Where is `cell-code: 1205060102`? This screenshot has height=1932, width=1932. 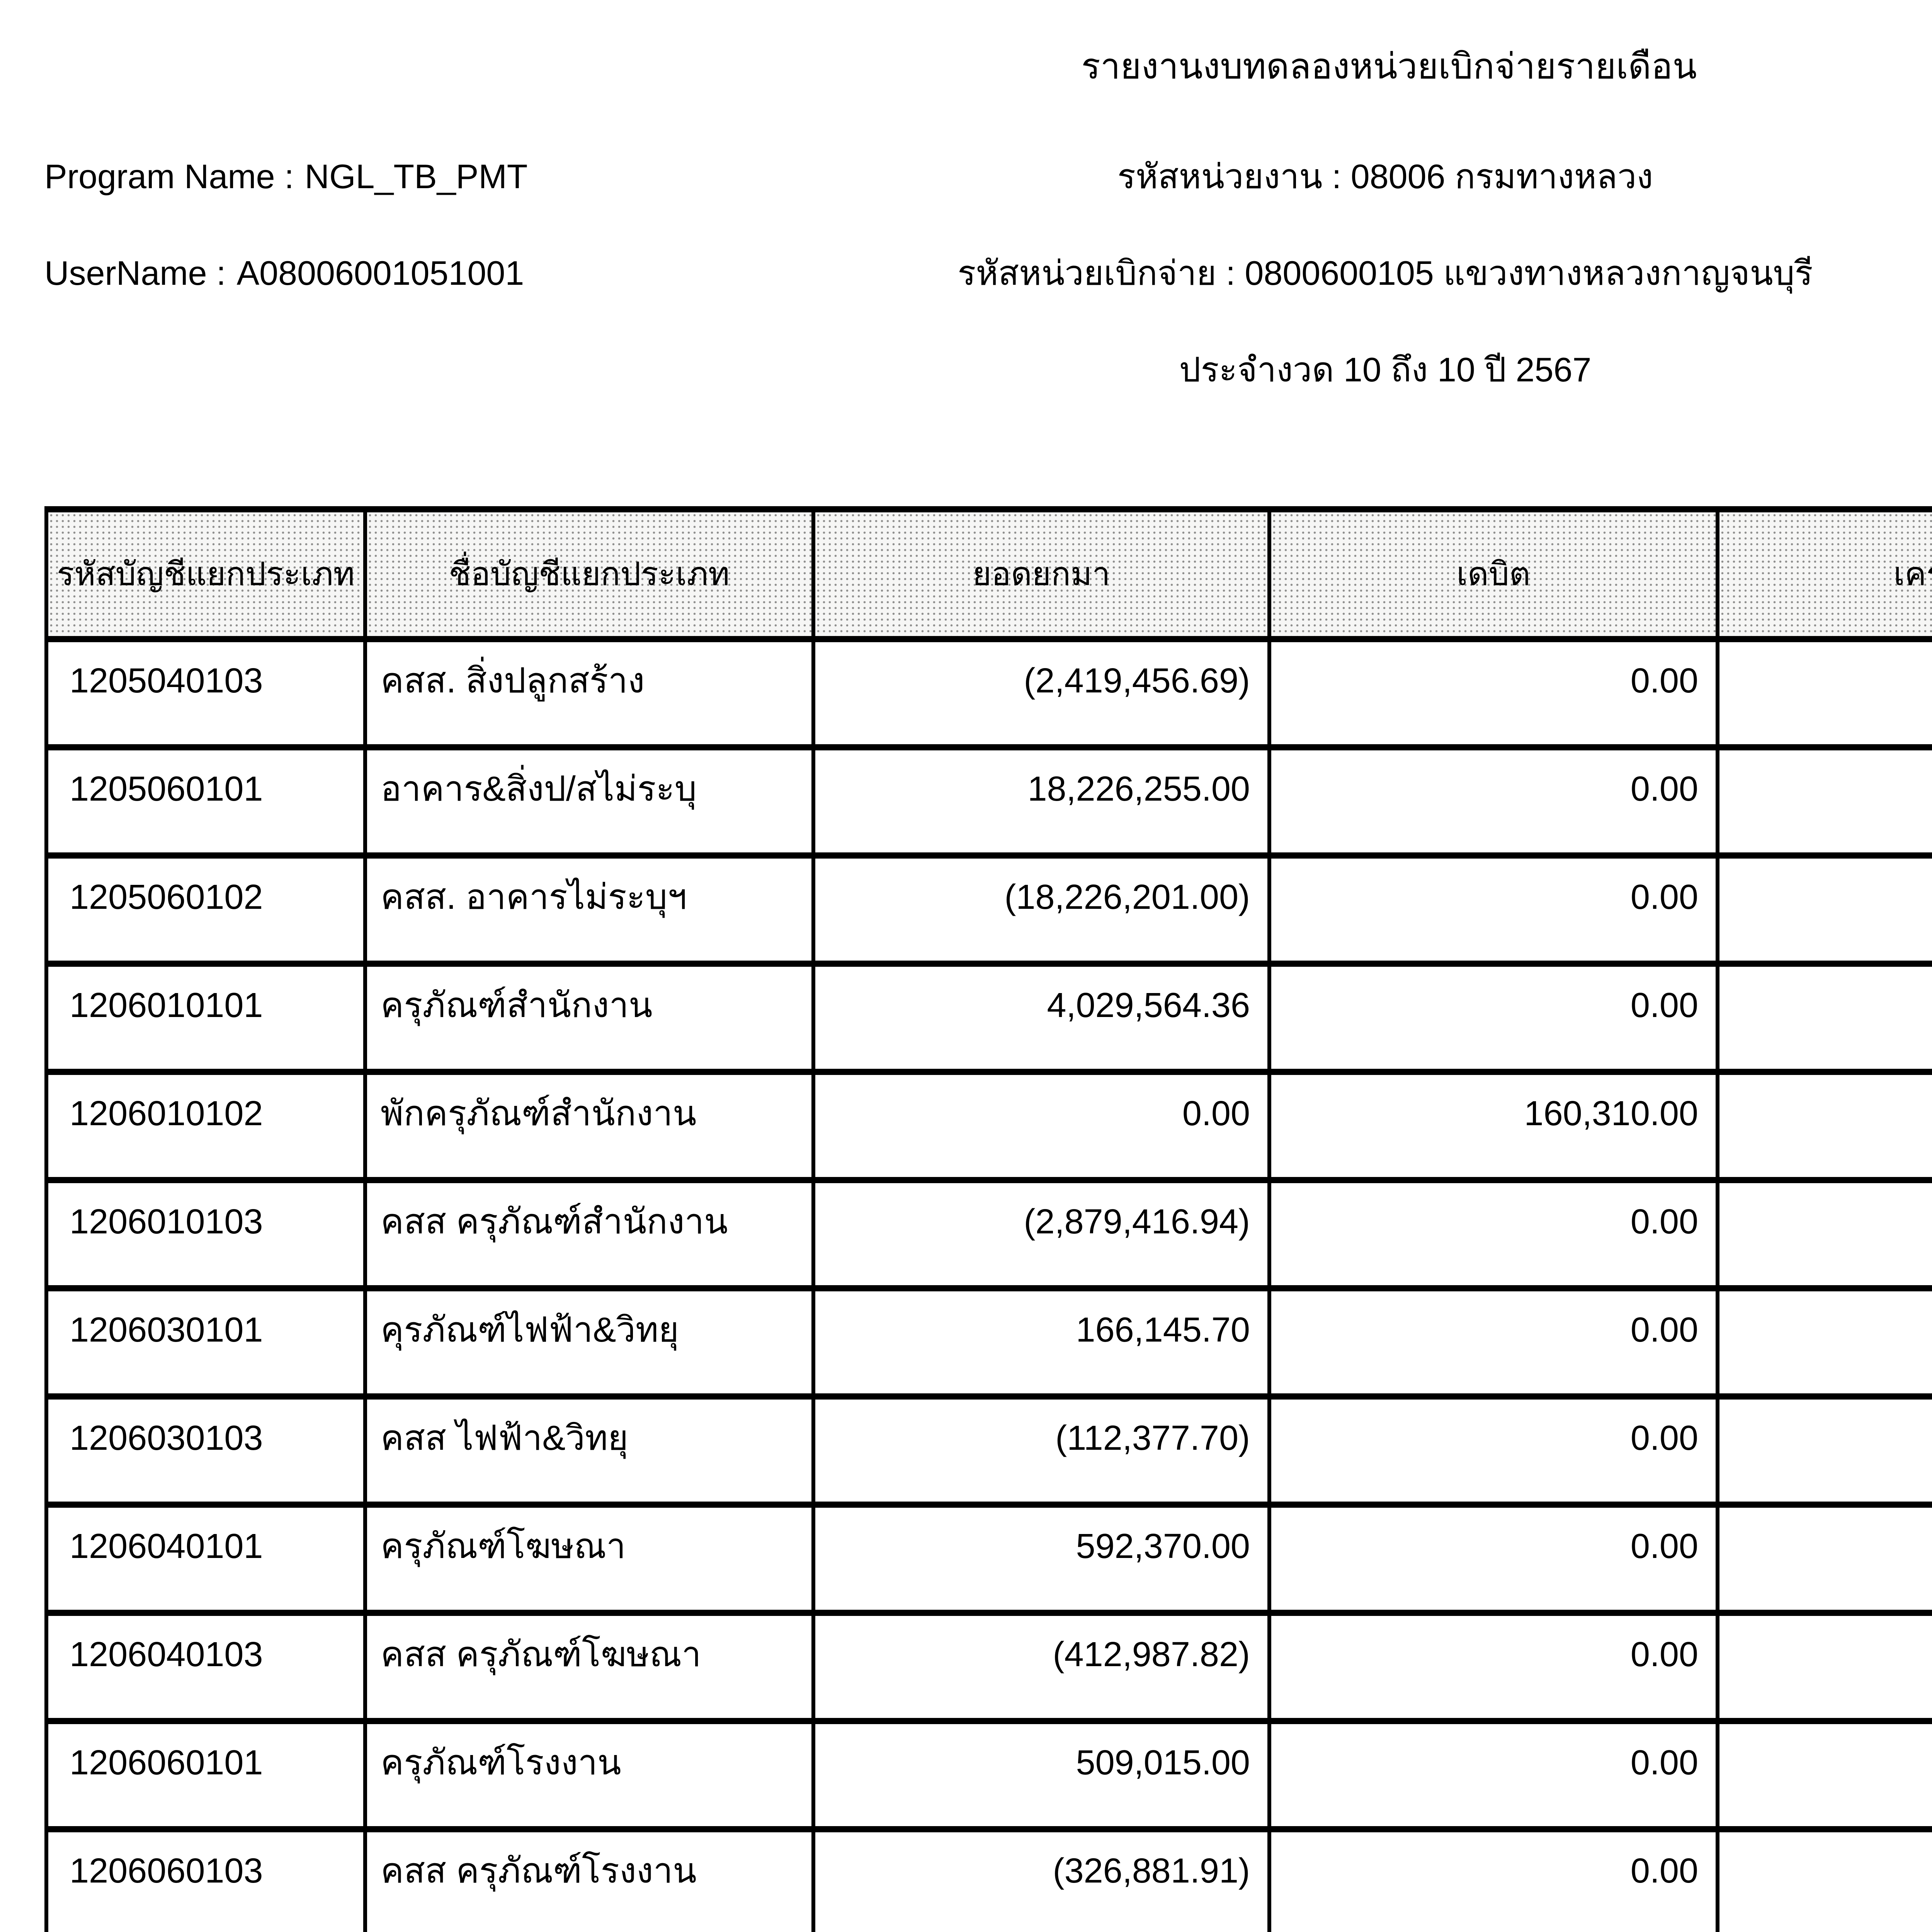 cell-code: 1205060102 is located at coordinates (205, 910).